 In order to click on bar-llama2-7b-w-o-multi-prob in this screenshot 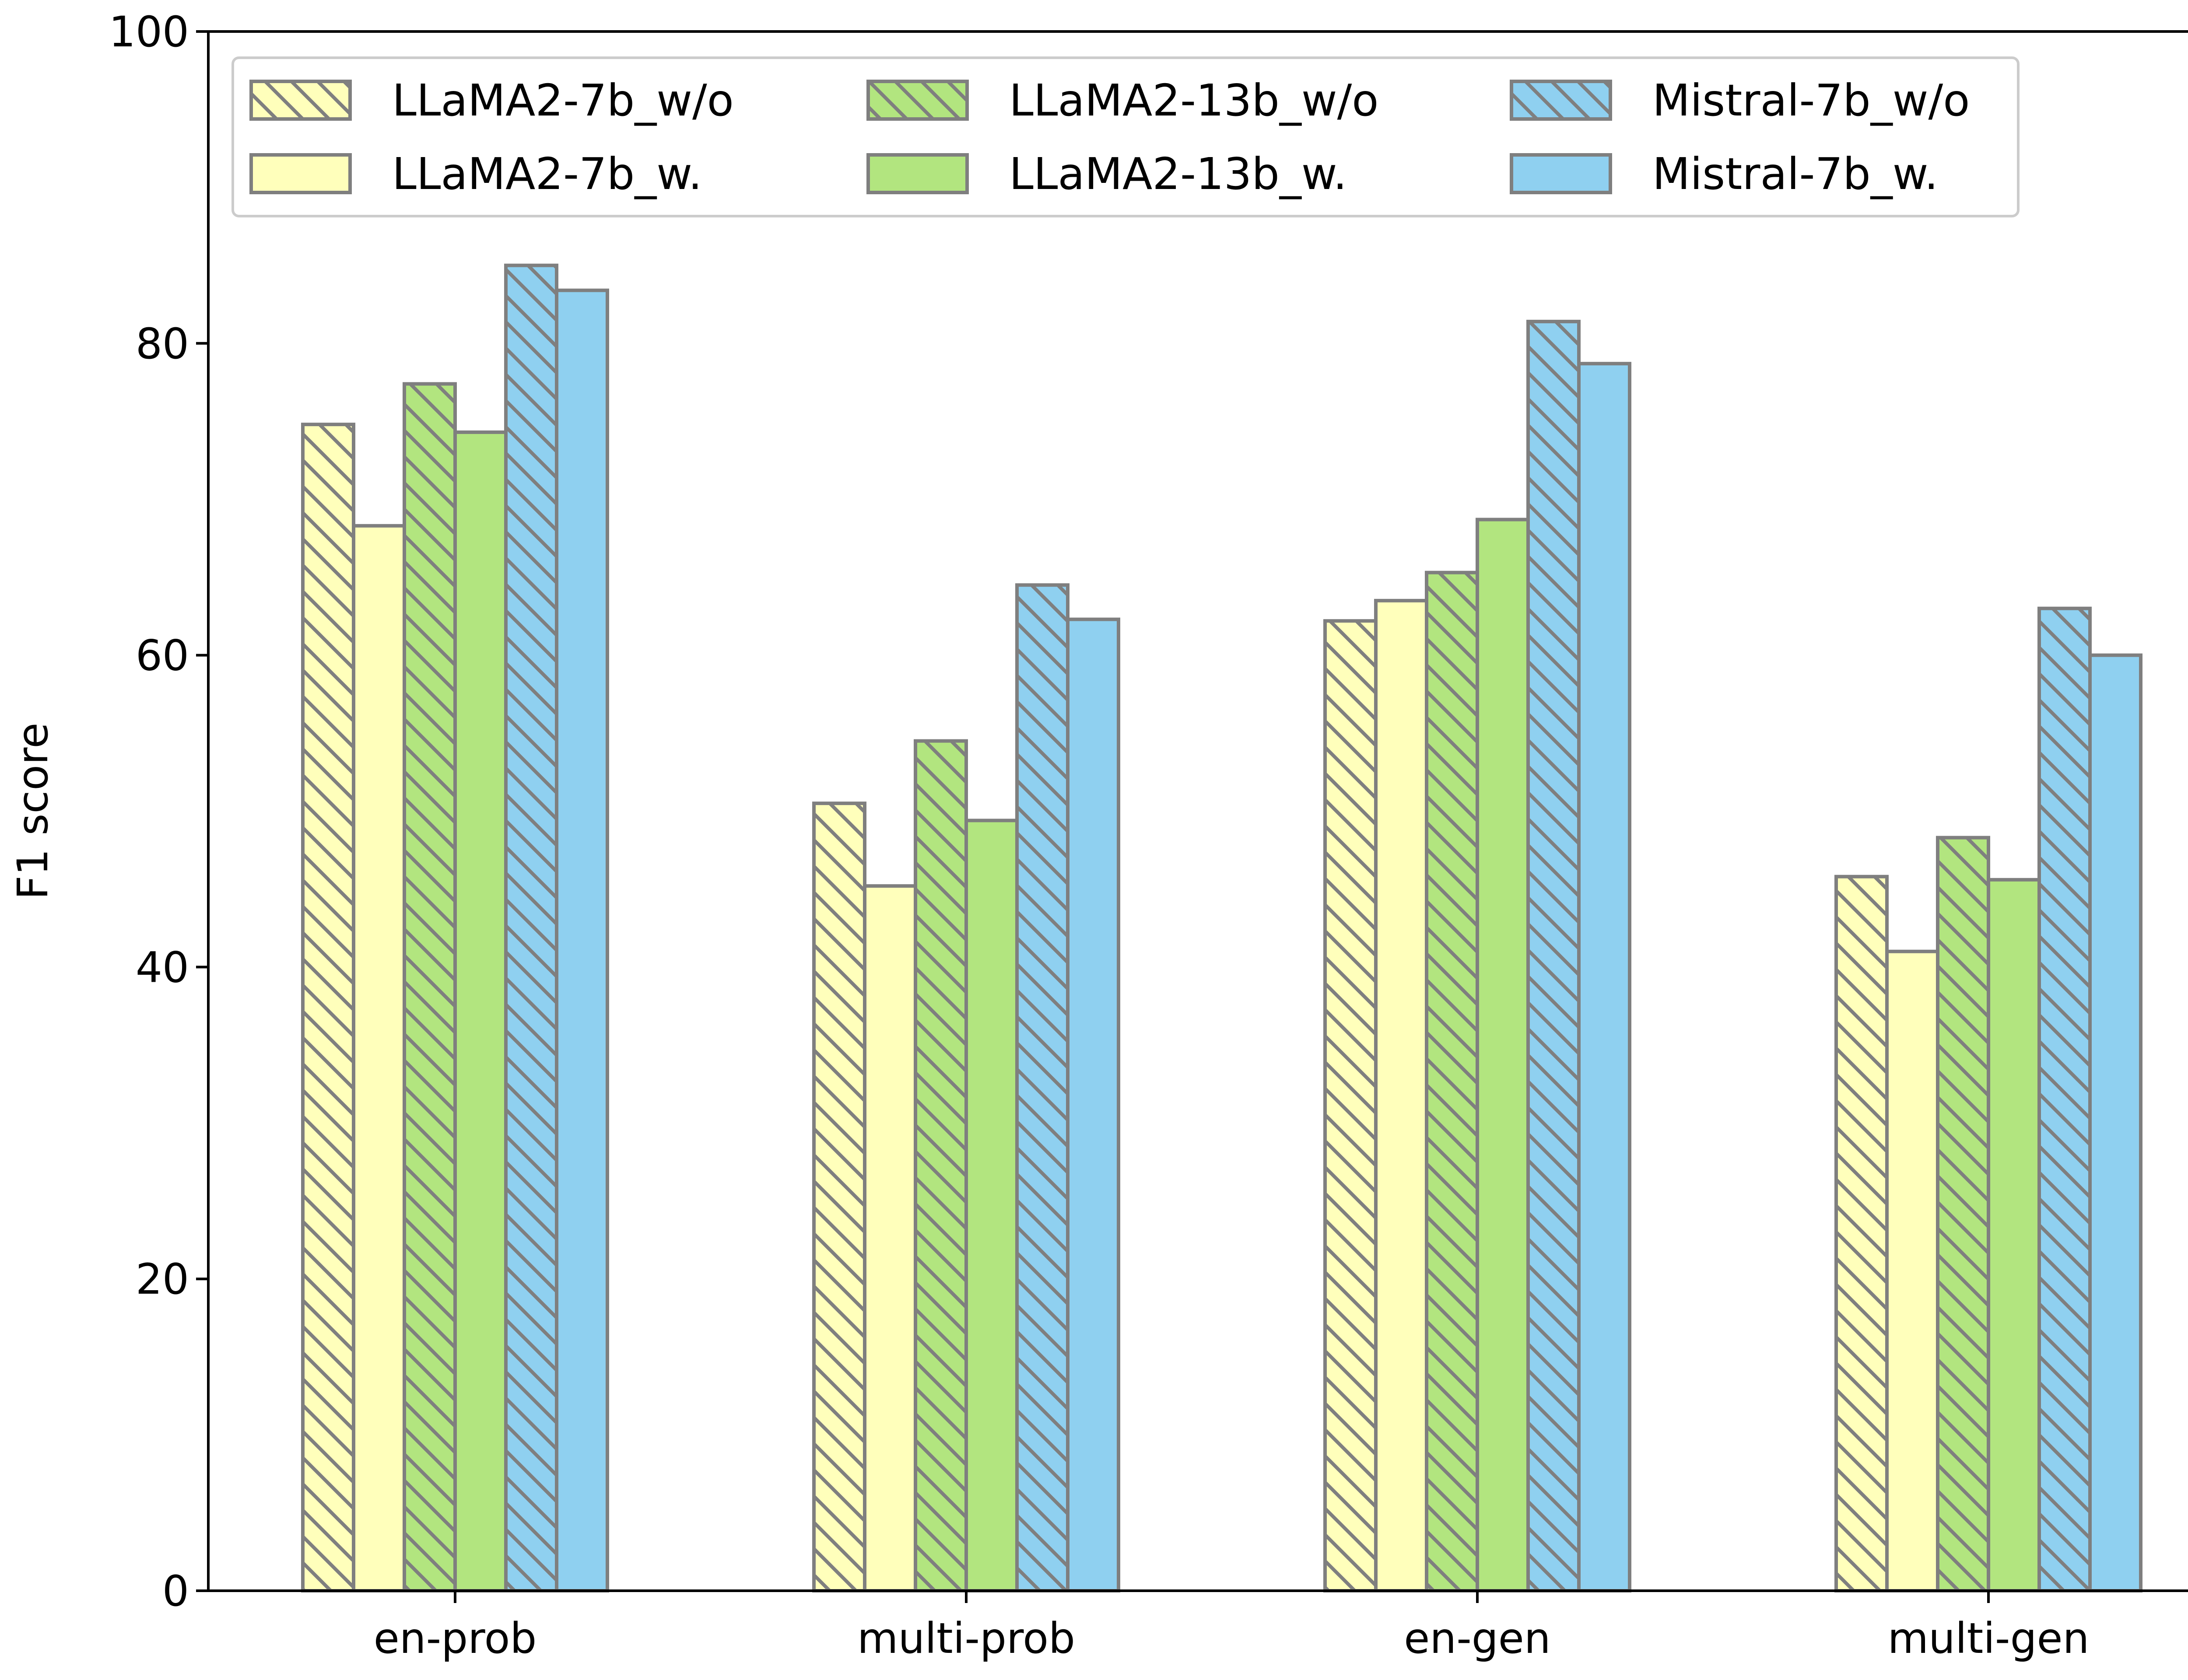, I will do `click(839, 1197)`.